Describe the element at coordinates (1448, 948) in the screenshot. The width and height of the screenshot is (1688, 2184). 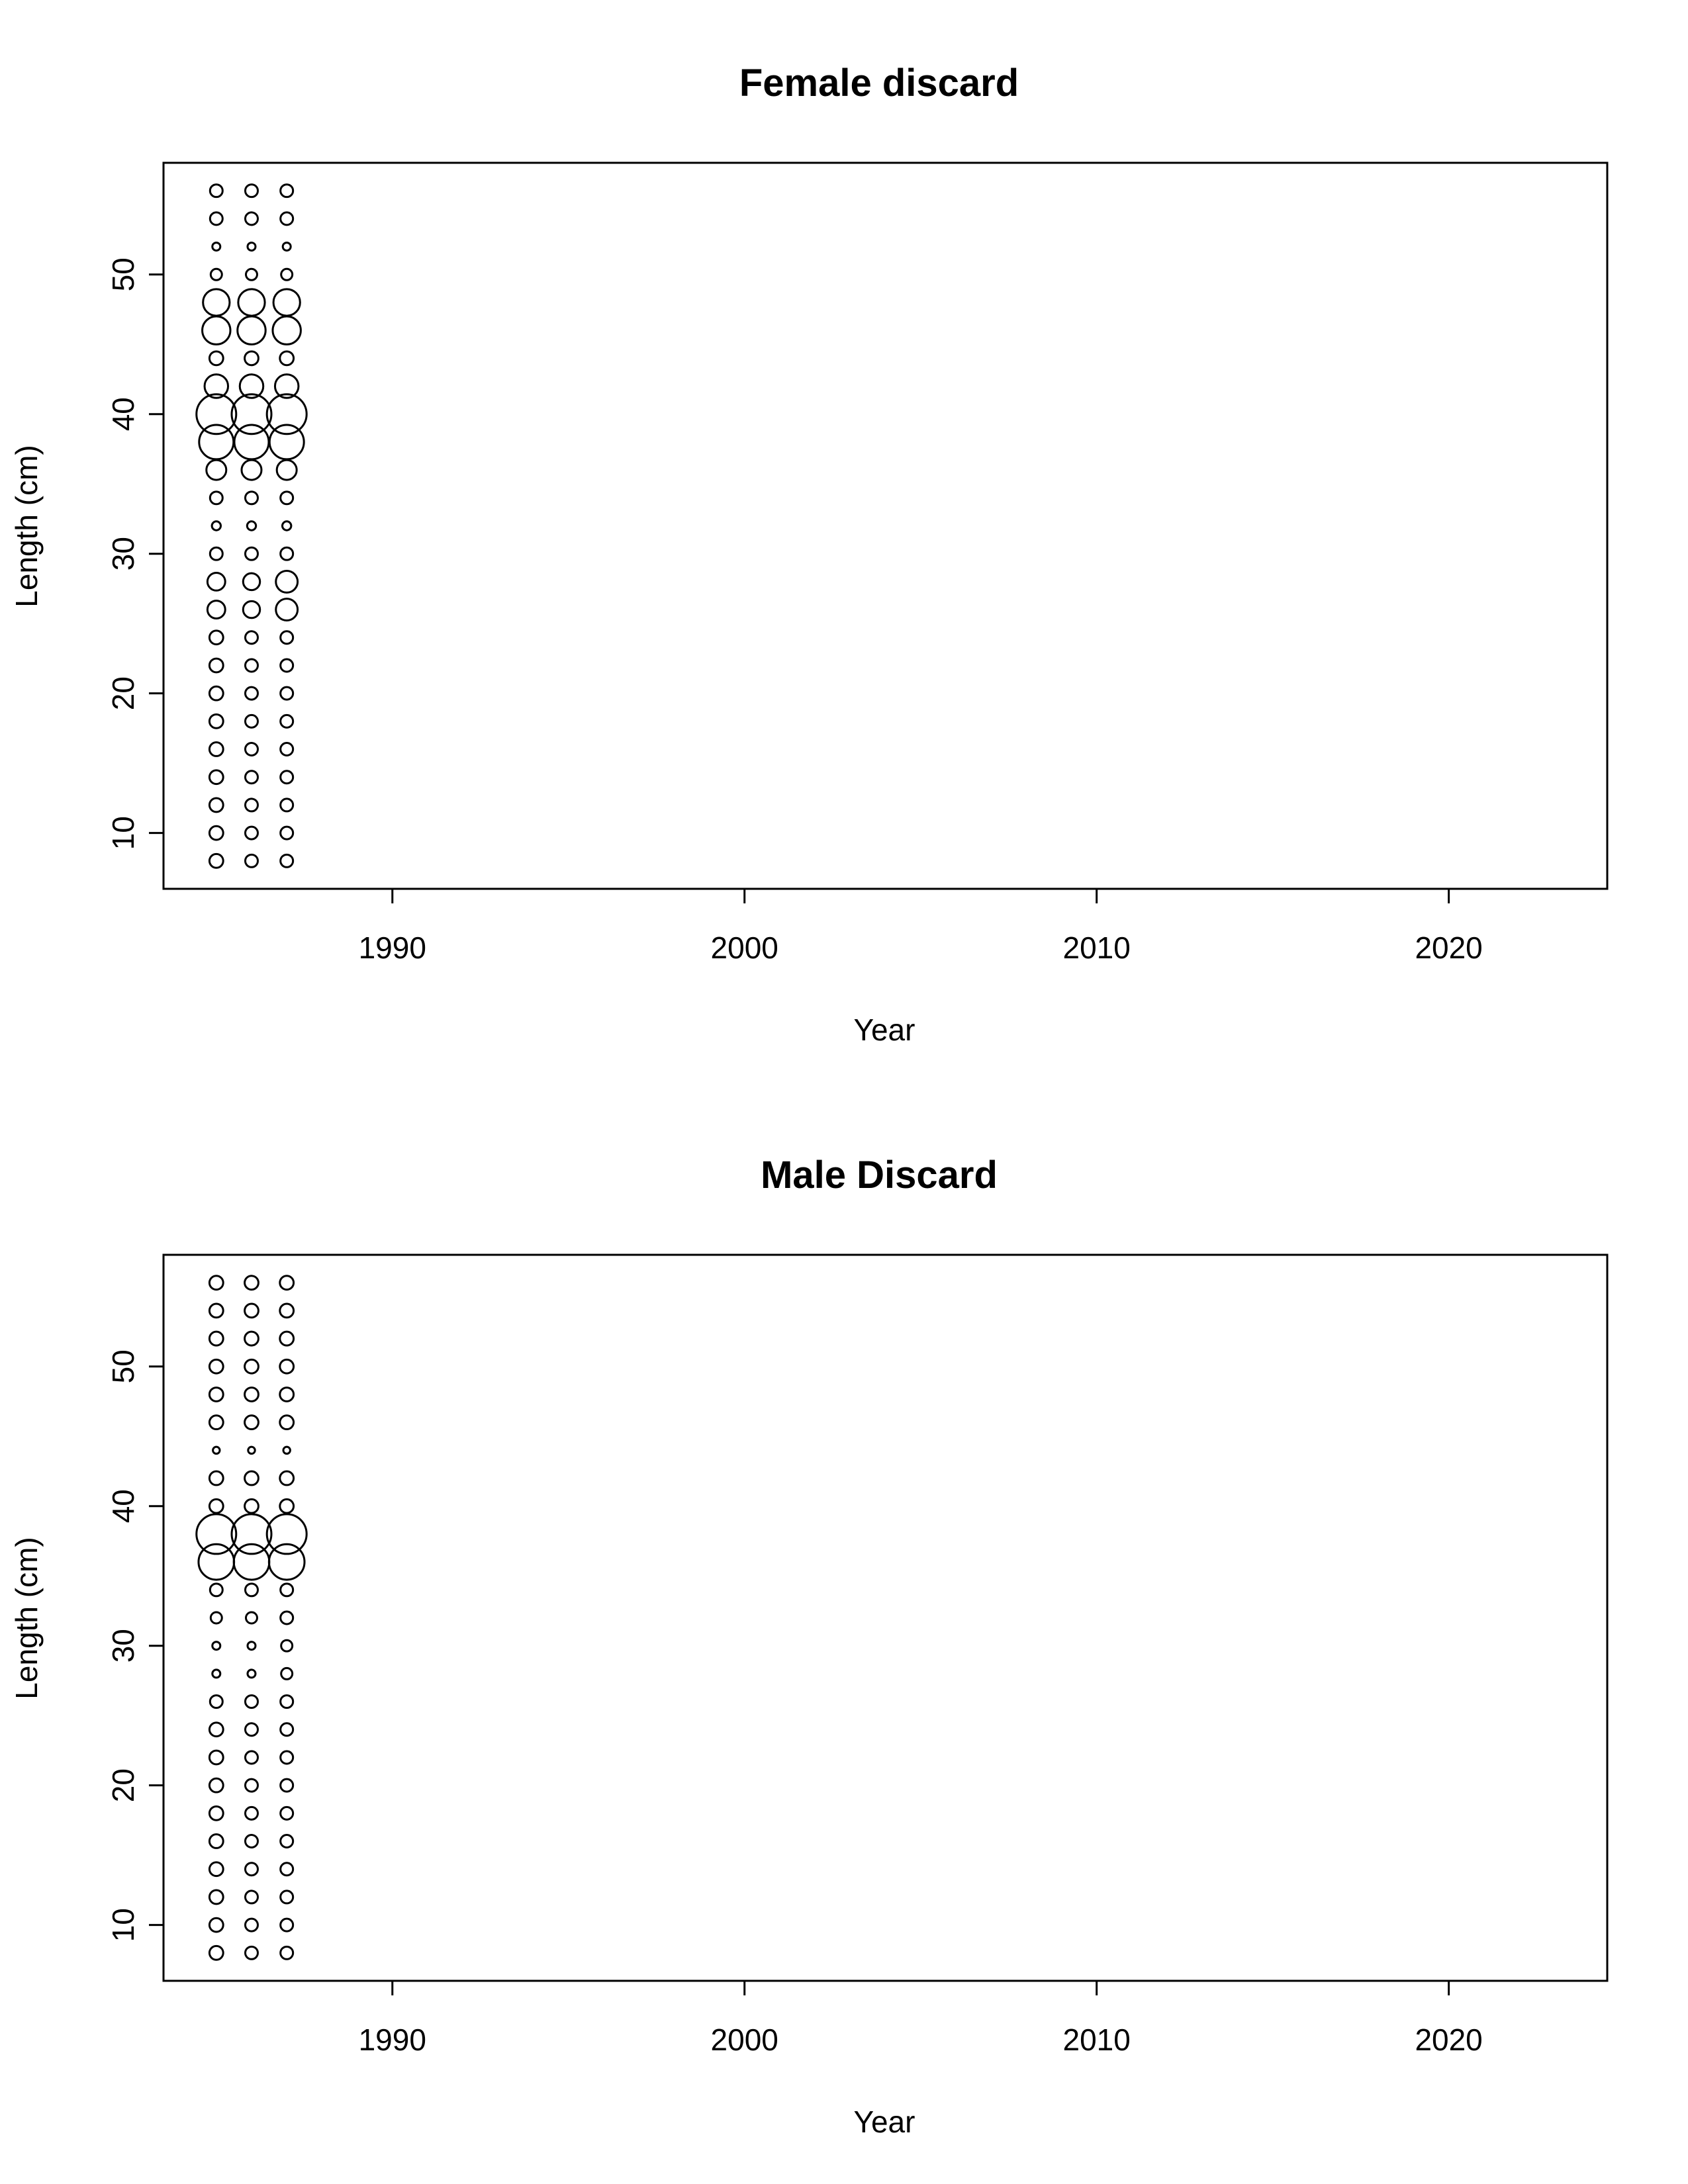
I see `x-tick-label: 2020` at that location.